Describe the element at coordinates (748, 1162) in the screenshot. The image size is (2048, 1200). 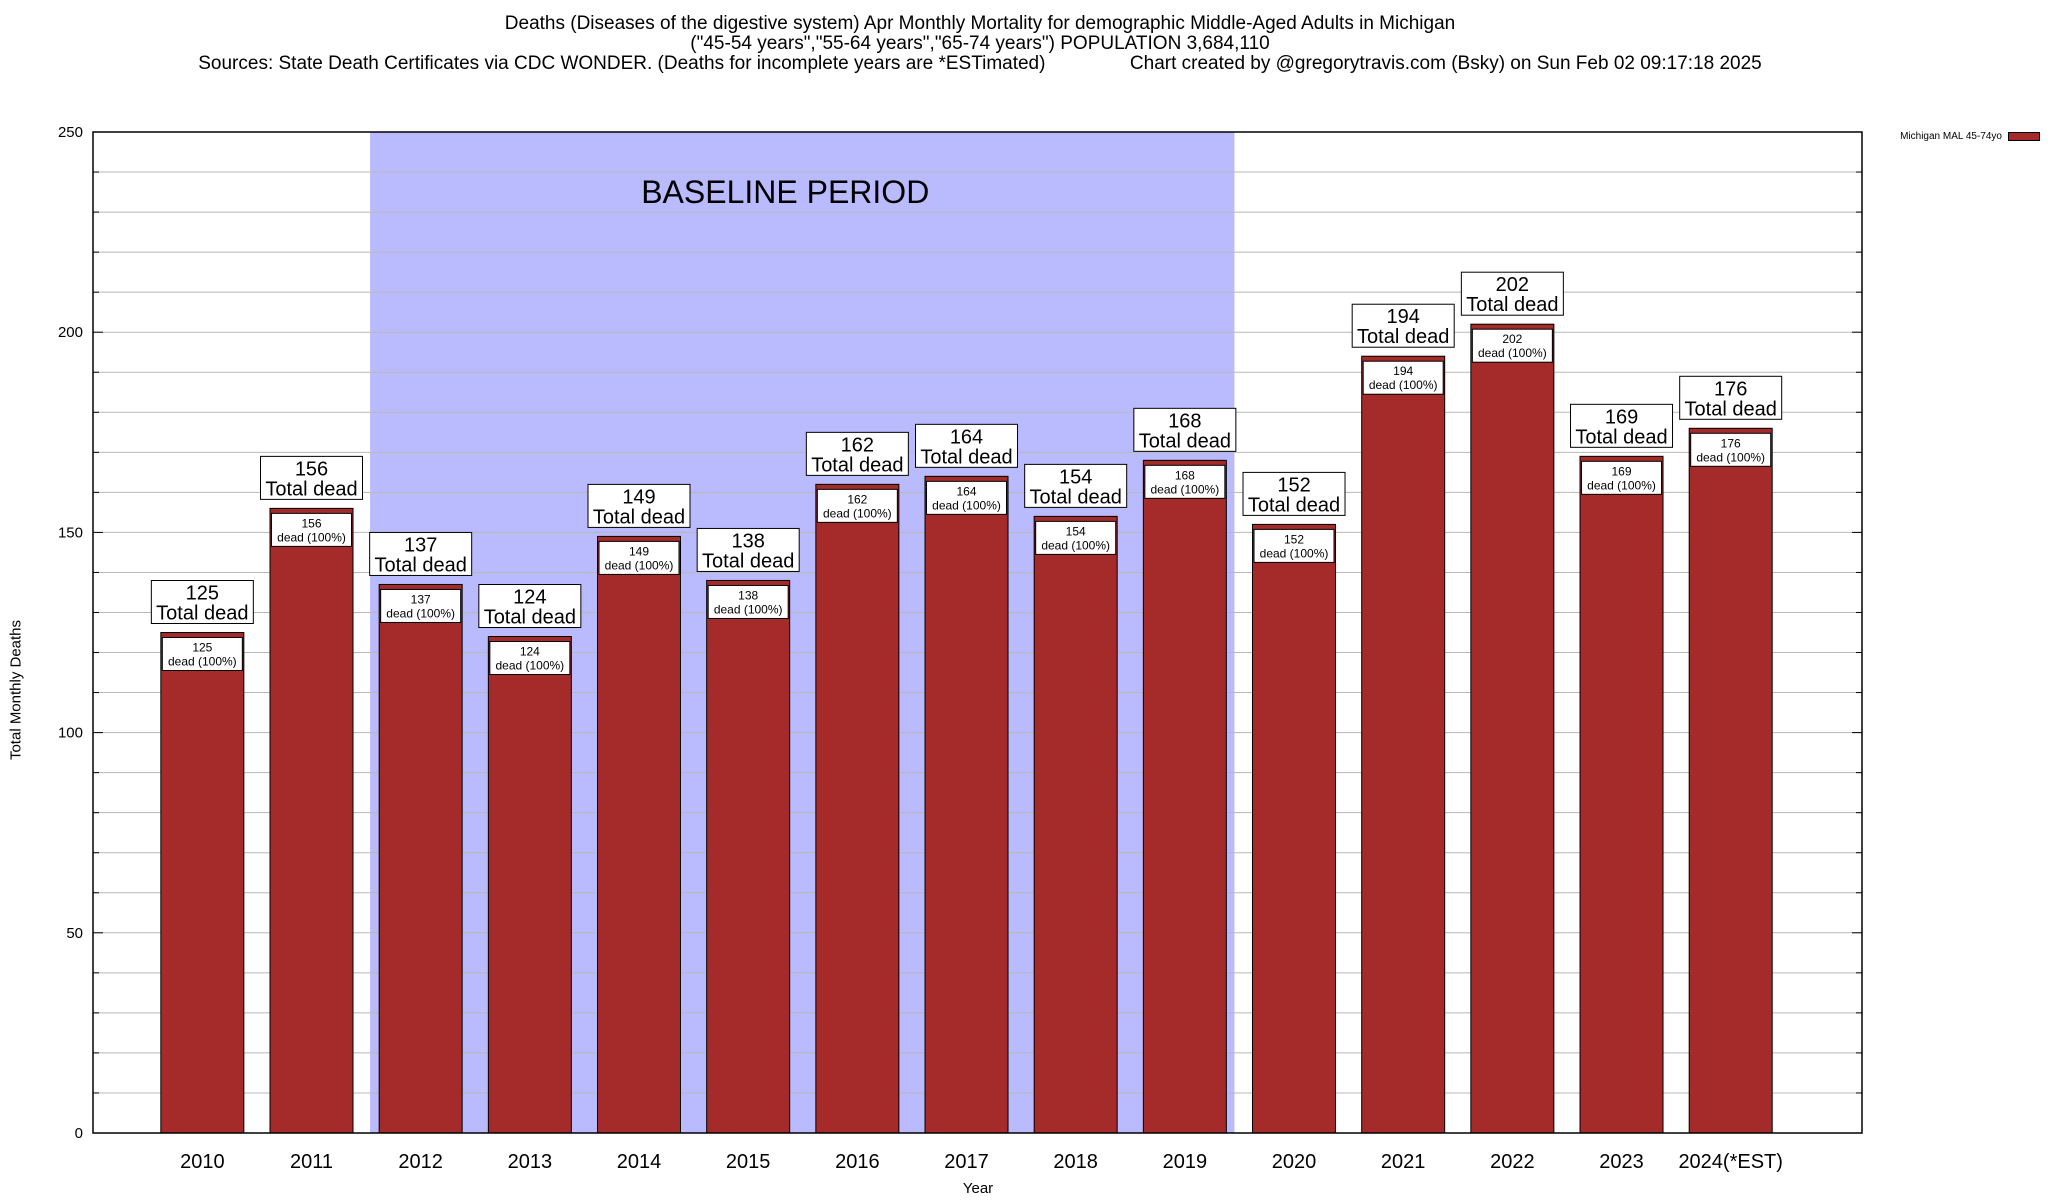
I see `x-tick-label: 2015` at that location.